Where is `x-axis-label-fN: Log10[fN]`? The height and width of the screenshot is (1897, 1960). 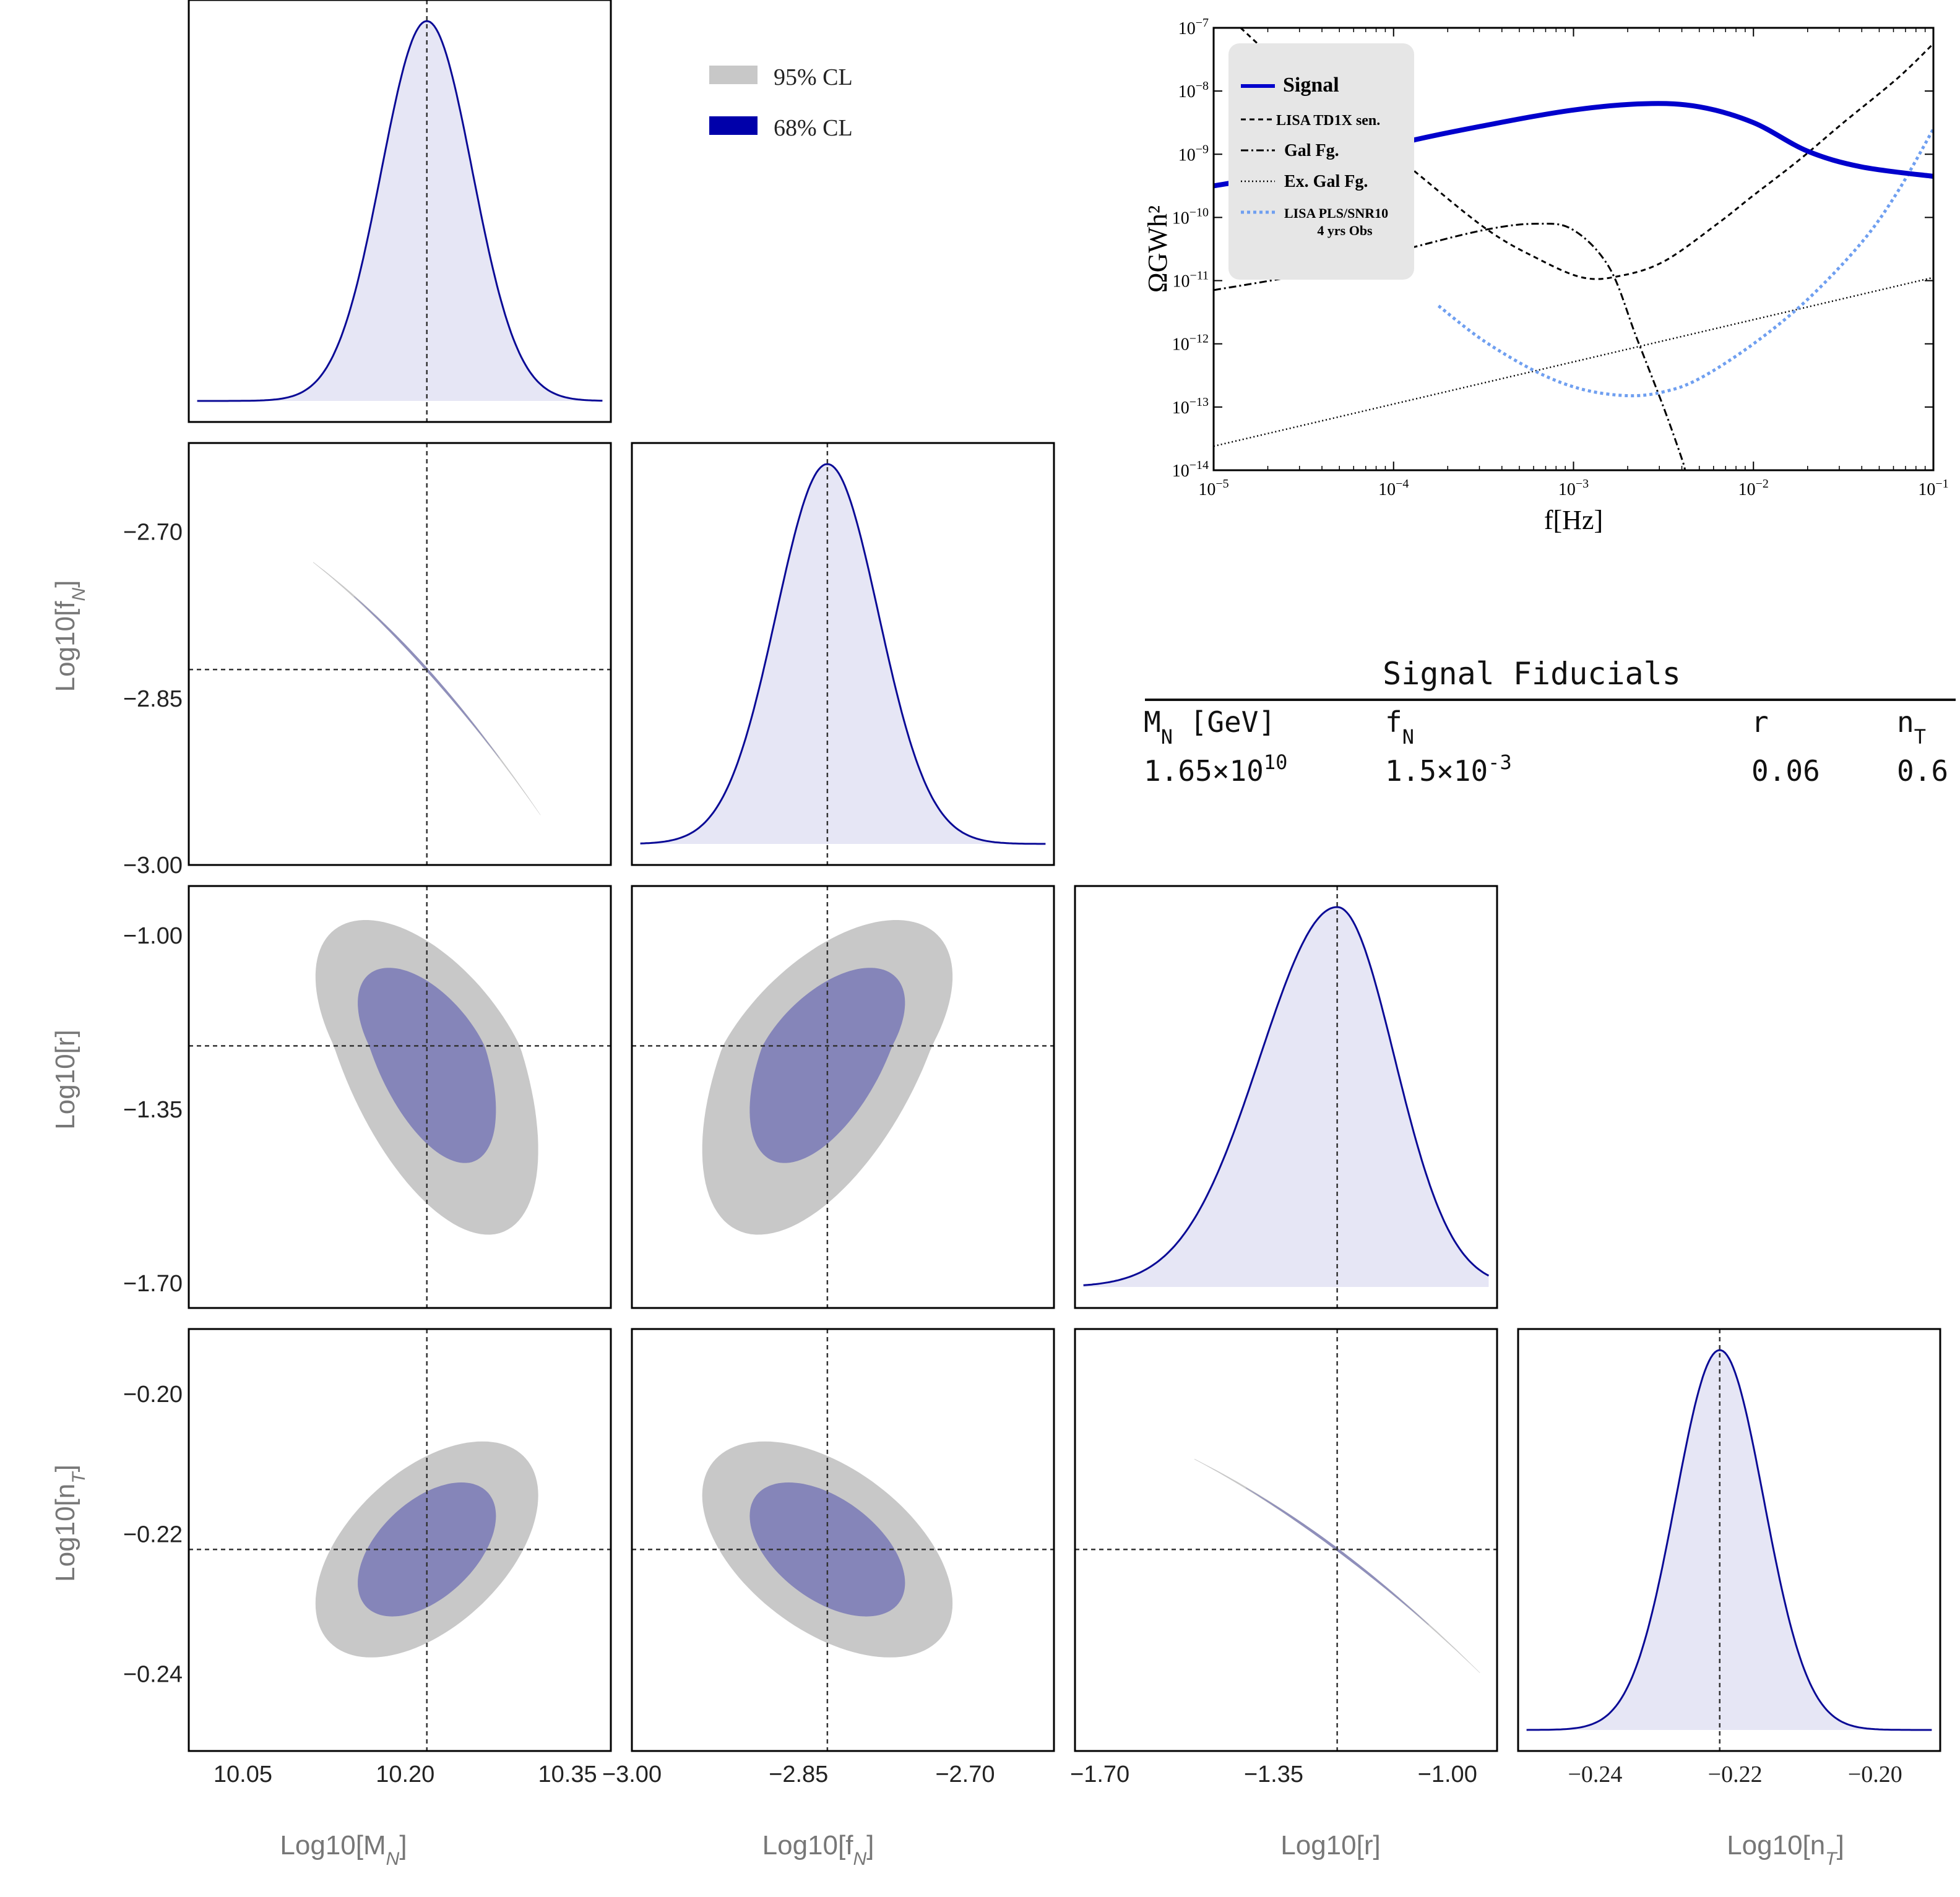 x-axis-label-fN: Log10[fN] is located at coordinates (818, 1849).